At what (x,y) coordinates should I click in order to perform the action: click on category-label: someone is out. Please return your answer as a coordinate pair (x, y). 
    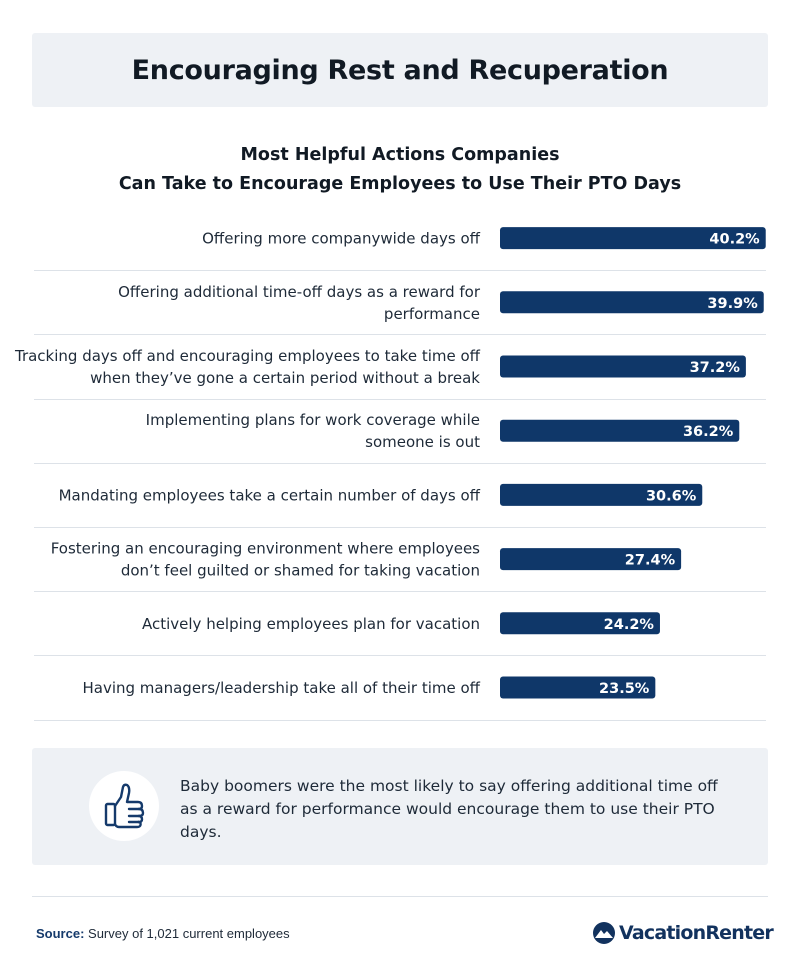
    Looking at the image, I should click on (422, 442).